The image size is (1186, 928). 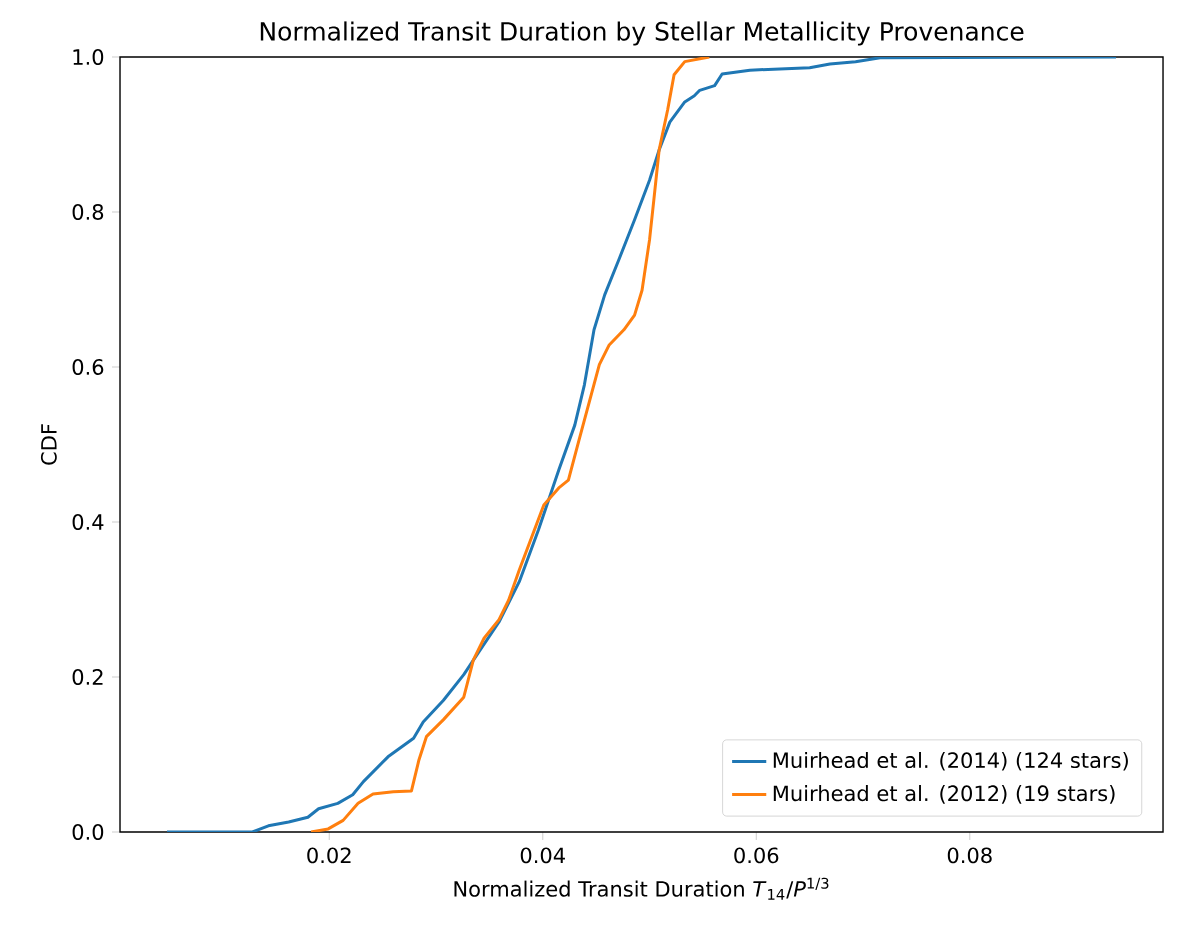 I want to click on chart-title: Normalized Transit Duration by Stellar Metallicity Provenance, so click(x=642, y=33).